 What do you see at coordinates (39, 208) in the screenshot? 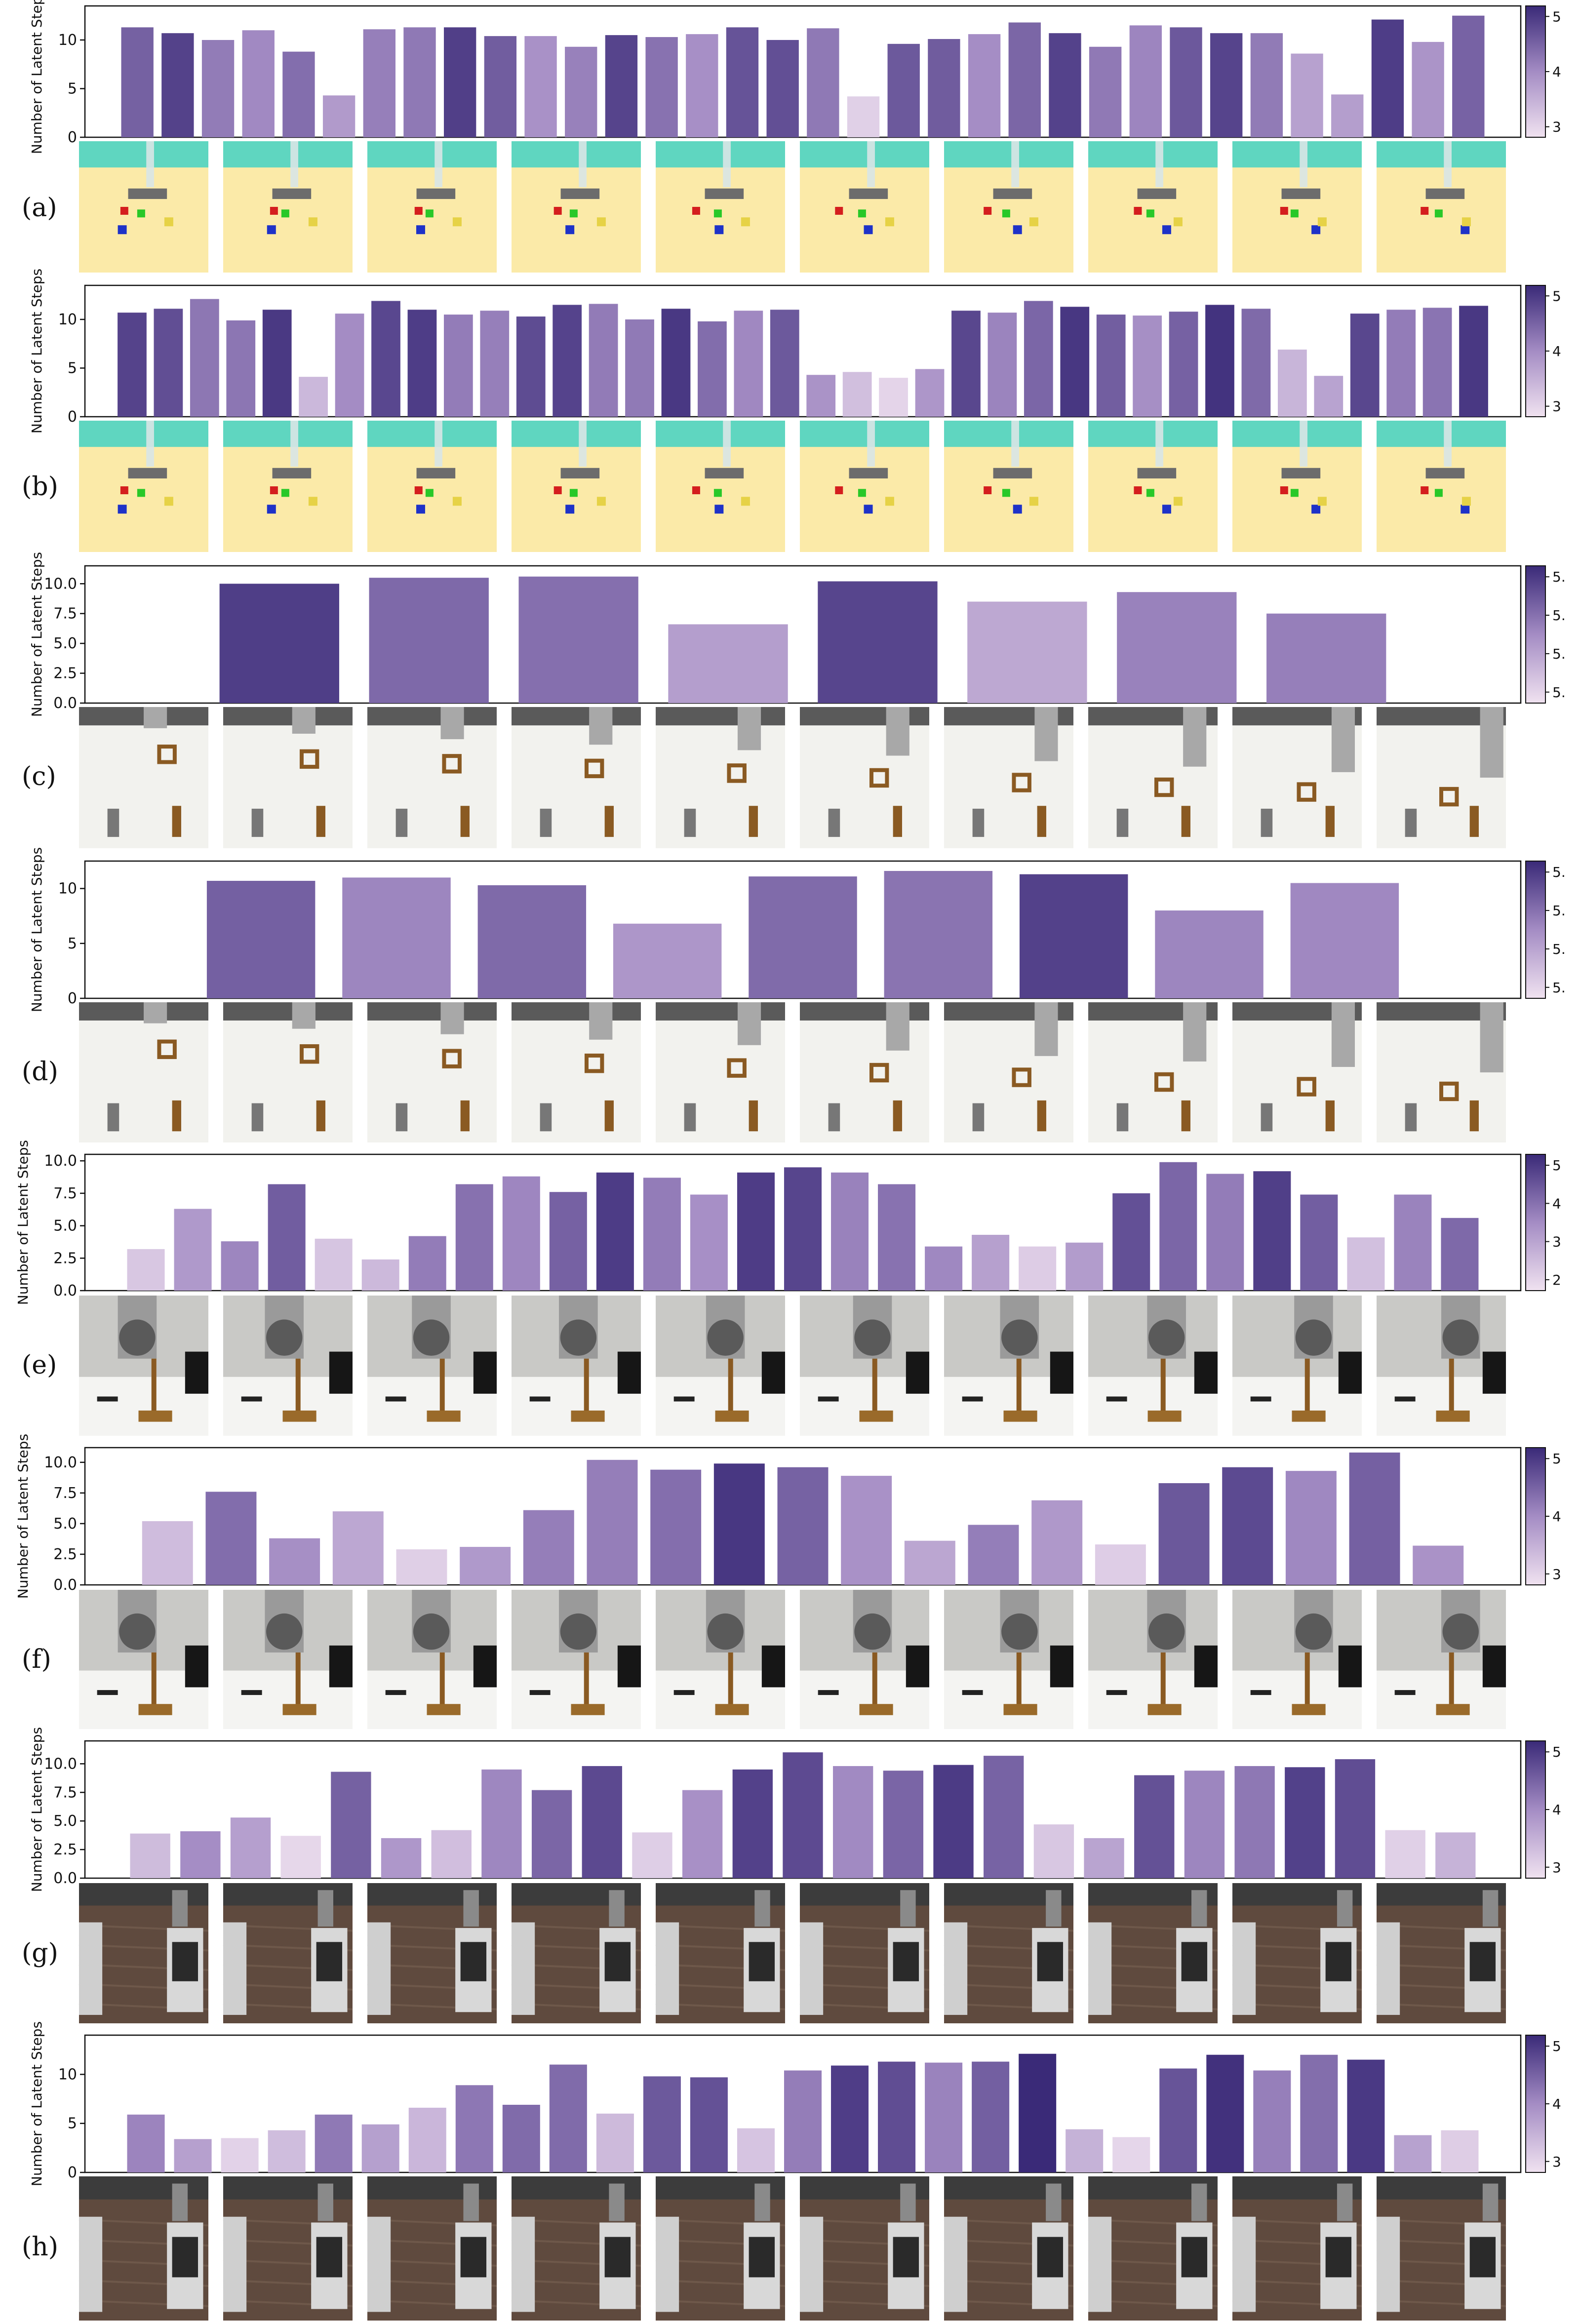
I see `panel-label: (a)` at bounding box center [39, 208].